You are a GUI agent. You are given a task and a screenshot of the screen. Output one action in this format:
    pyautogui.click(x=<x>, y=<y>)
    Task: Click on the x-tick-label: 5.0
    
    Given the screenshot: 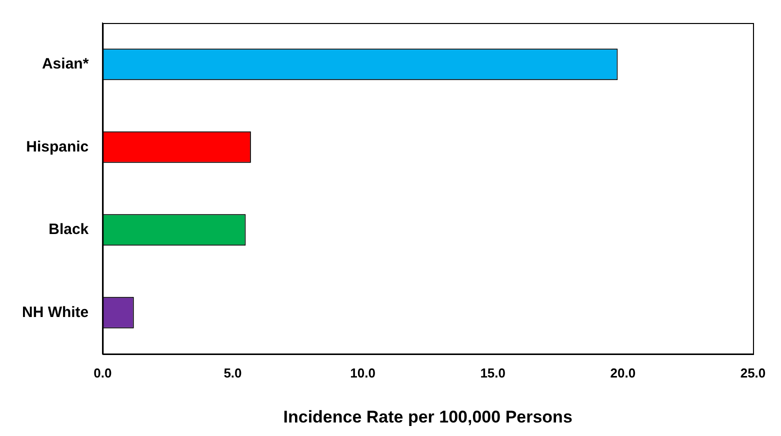 What is the action you would take?
    pyautogui.click(x=233, y=372)
    